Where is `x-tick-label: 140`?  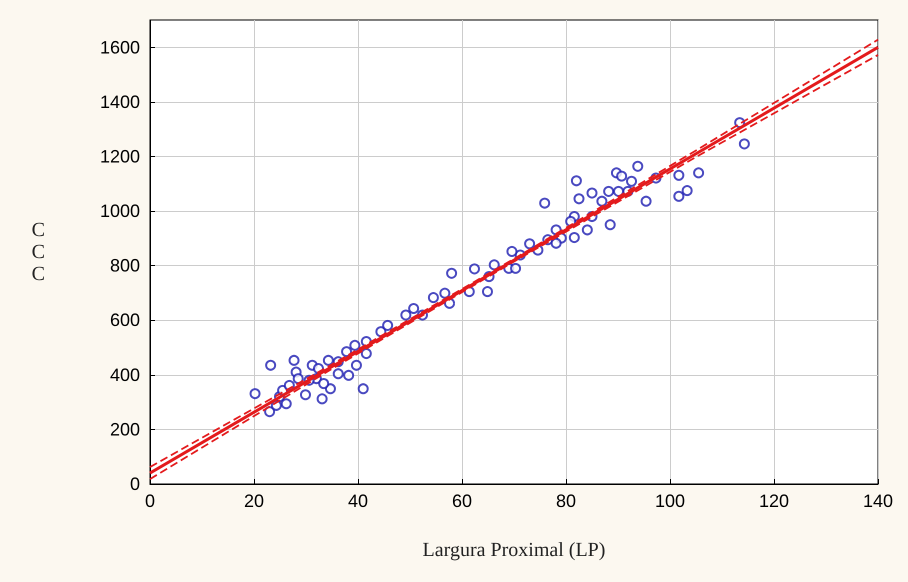 x-tick-label: 140 is located at coordinates (878, 501).